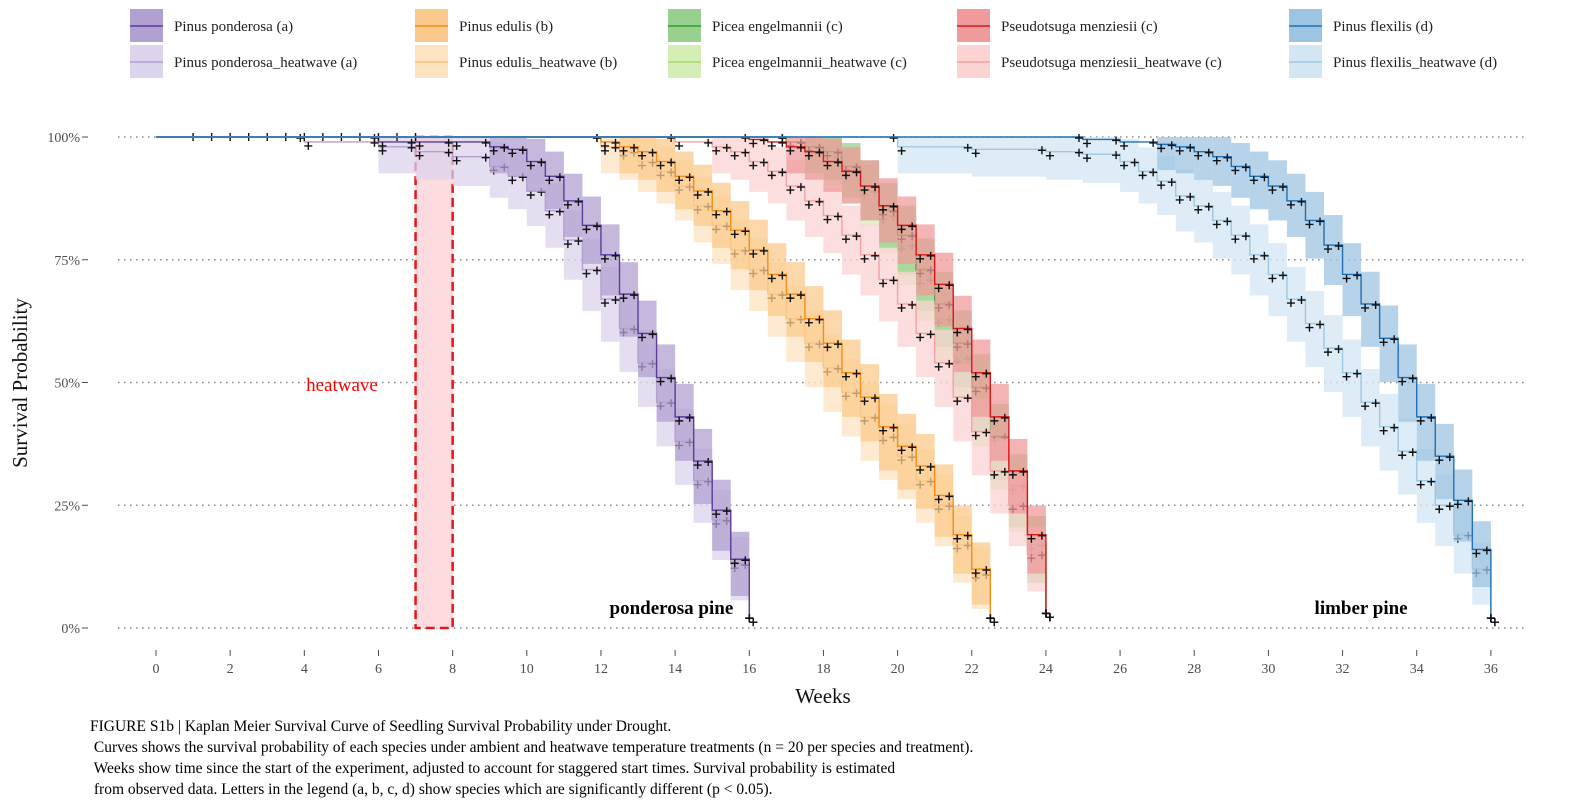 Image resolution: width=1571 pixels, height=812 pixels. Describe the element at coordinates (1491, 669) in the screenshot. I see `x-tick-label: 36` at that location.